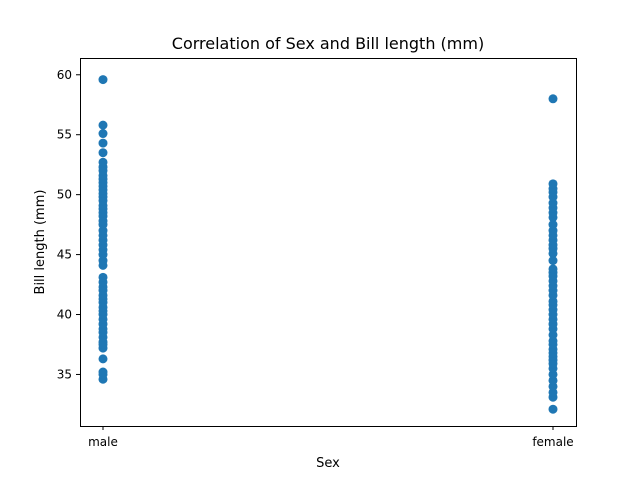 The width and height of the screenshot is (640, 480). What do you see at coordinates (328, 43) in the screenshot?
I see `chart-title: Correlation of Sex and Bill length (mm)` at bounding box center [328, 43].